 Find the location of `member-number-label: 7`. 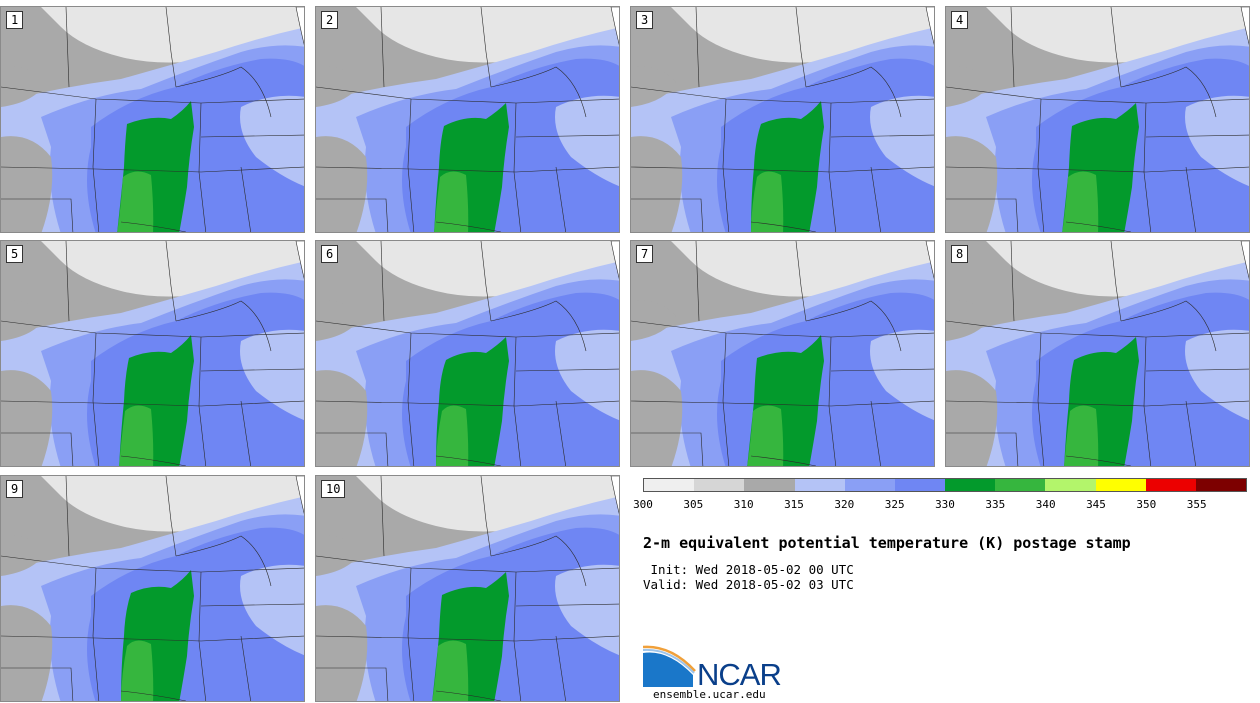

member-number-label: 7 is located at coordinates (645, 254).